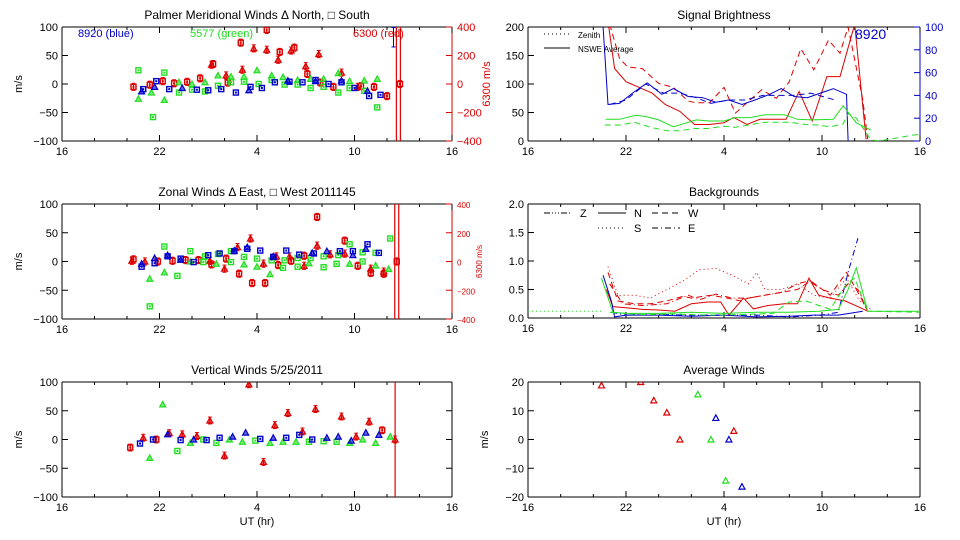  I want to click on series-6300-red-, so click(267, 64).